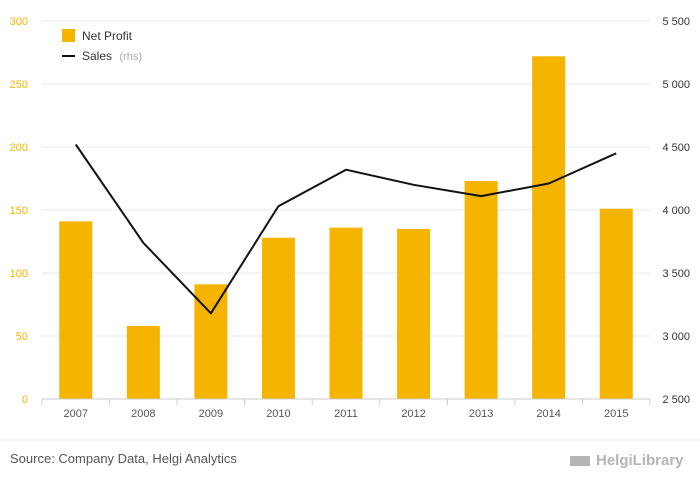 The image size is (700, 483). What do you see at coordinates (19, 148) in the screenshot?
I see `y-tick-label-200: 200` at bounding box center [19, 148].